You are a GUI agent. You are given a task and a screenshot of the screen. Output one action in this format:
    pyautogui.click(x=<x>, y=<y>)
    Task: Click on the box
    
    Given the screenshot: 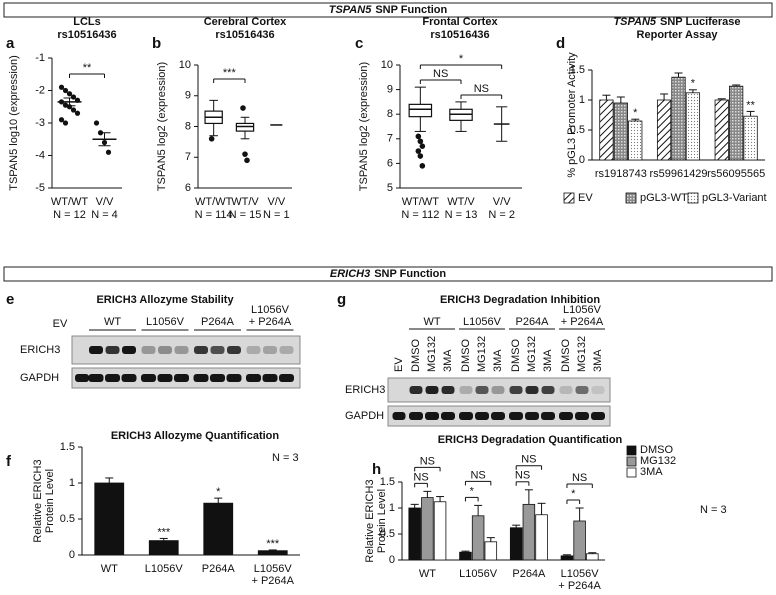 What is the action you would take?
    pyautogui.click(x=245, y=127)
    